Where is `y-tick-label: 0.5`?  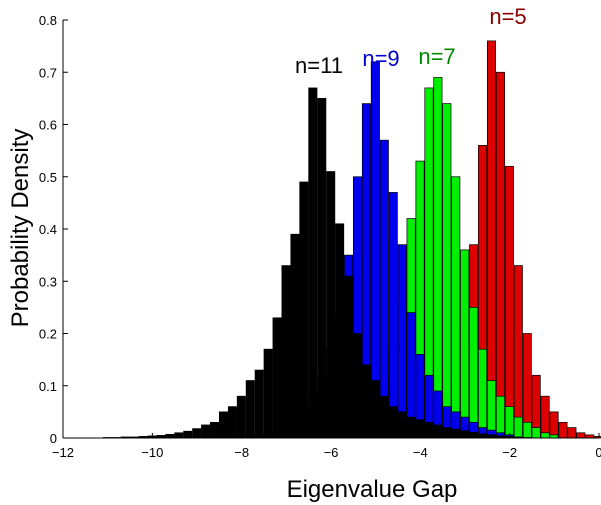 y-tick-label: 0.5 is located at coordinates (48, 177).